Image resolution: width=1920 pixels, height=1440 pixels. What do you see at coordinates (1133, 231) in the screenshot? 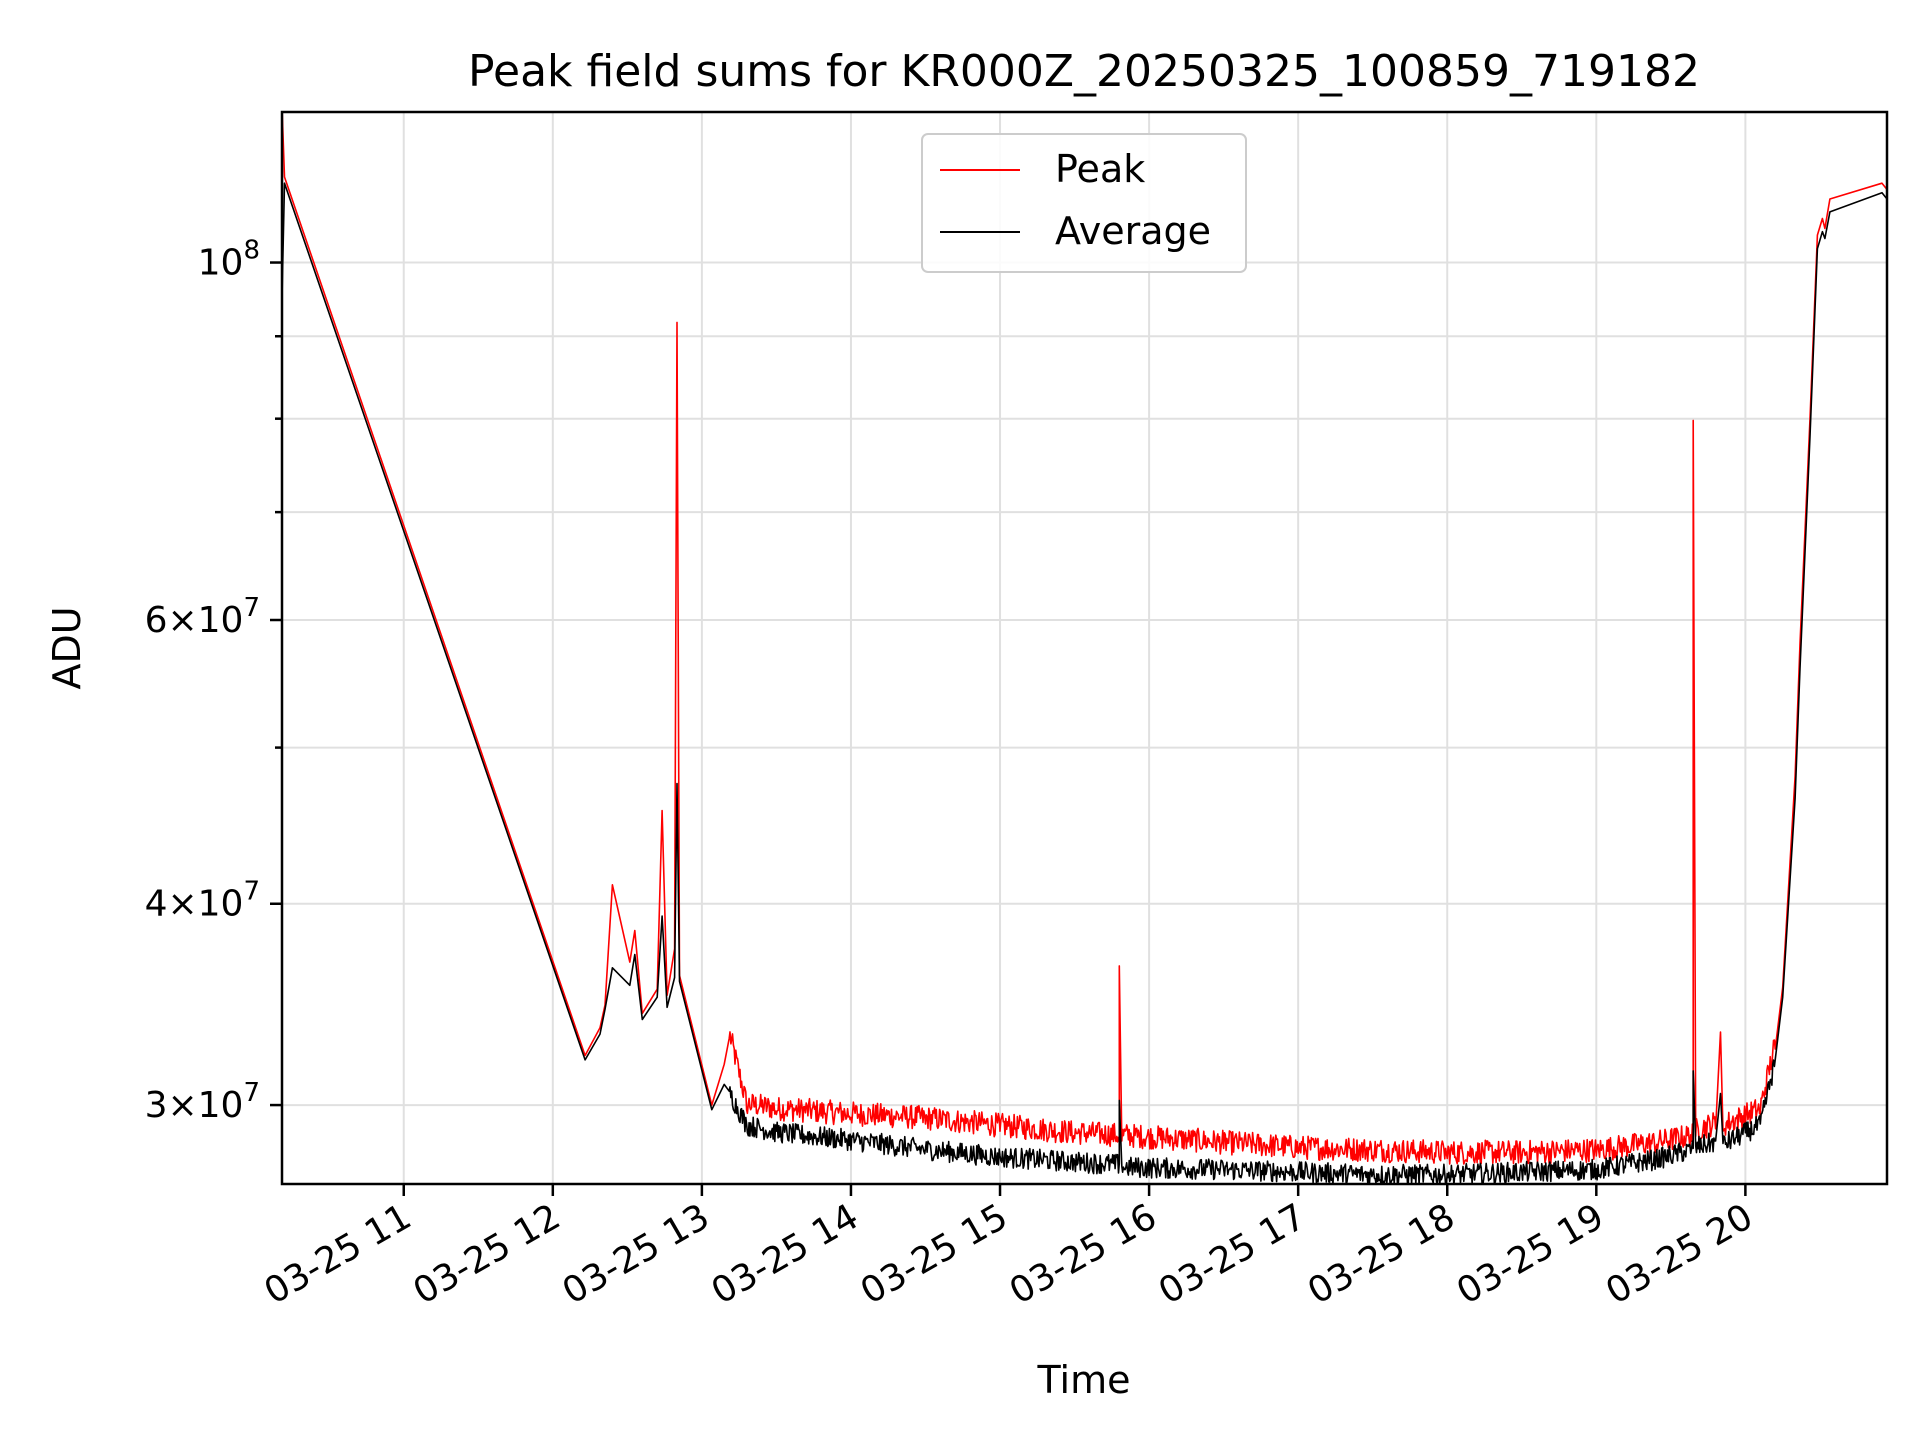
I see `legend-label-average: Average` at bounding box center [1133, 231].